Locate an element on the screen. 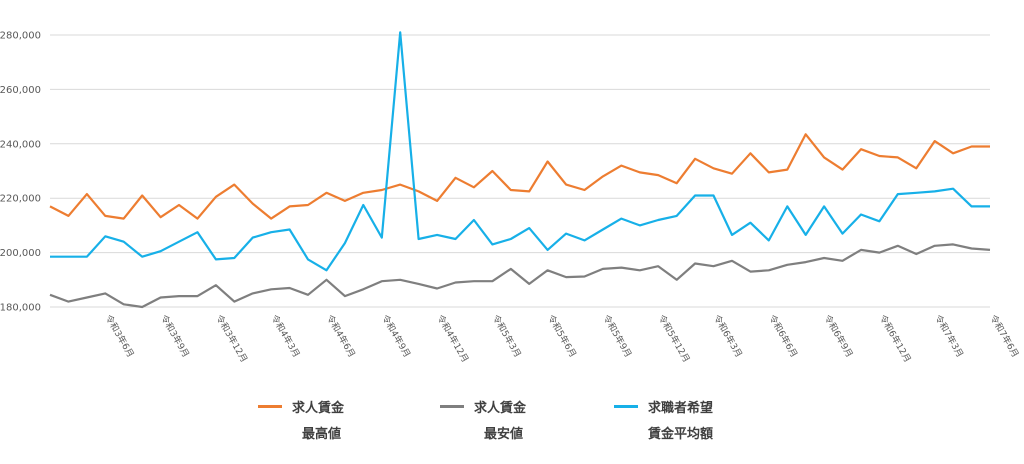  x-tick-label: 令和6年12月 is located at coordinates (895, 339).